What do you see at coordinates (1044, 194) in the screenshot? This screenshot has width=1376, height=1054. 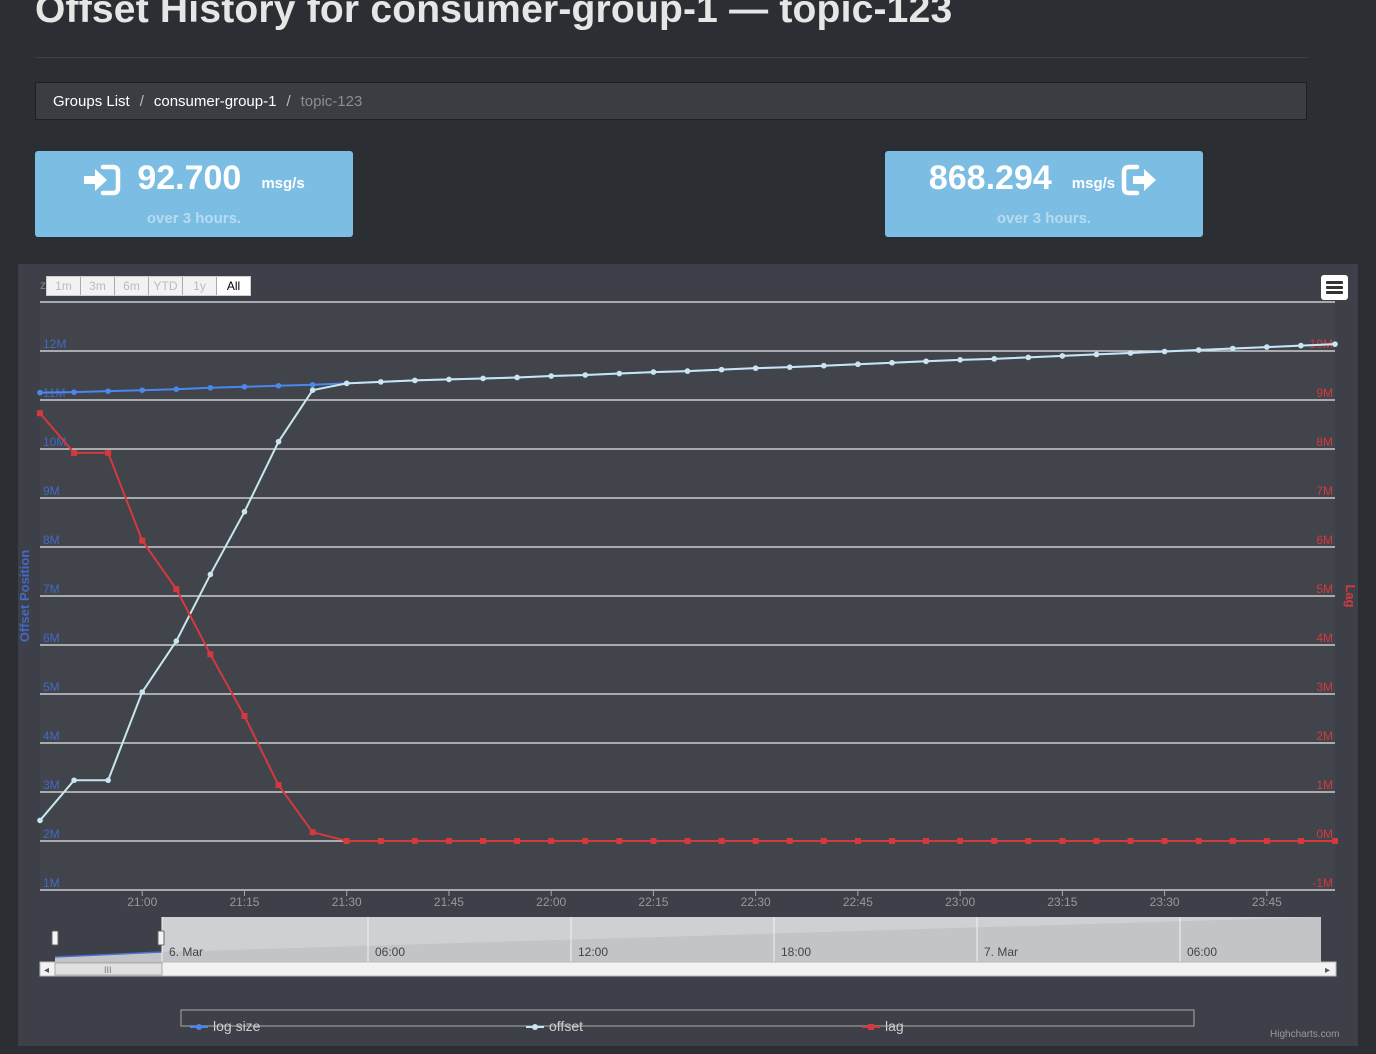 I see `stat-box-out: 868.294 msg/s over 3 hours.` at bounding box center [1044, 194].